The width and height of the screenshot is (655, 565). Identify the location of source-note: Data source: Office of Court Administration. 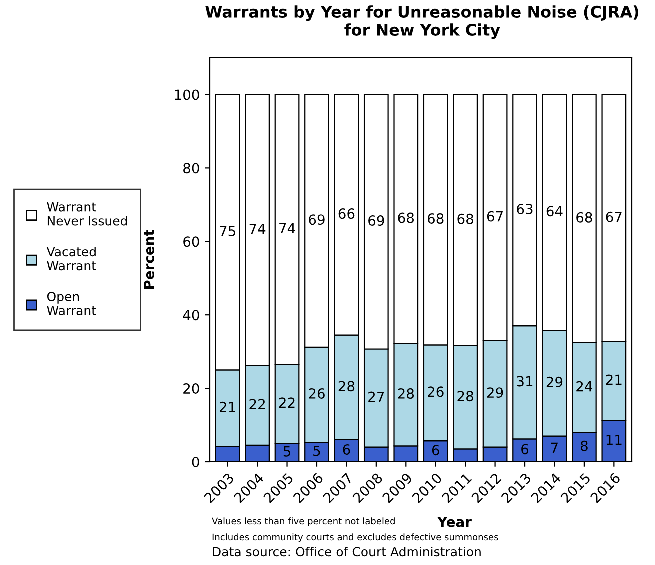
(347, 551).